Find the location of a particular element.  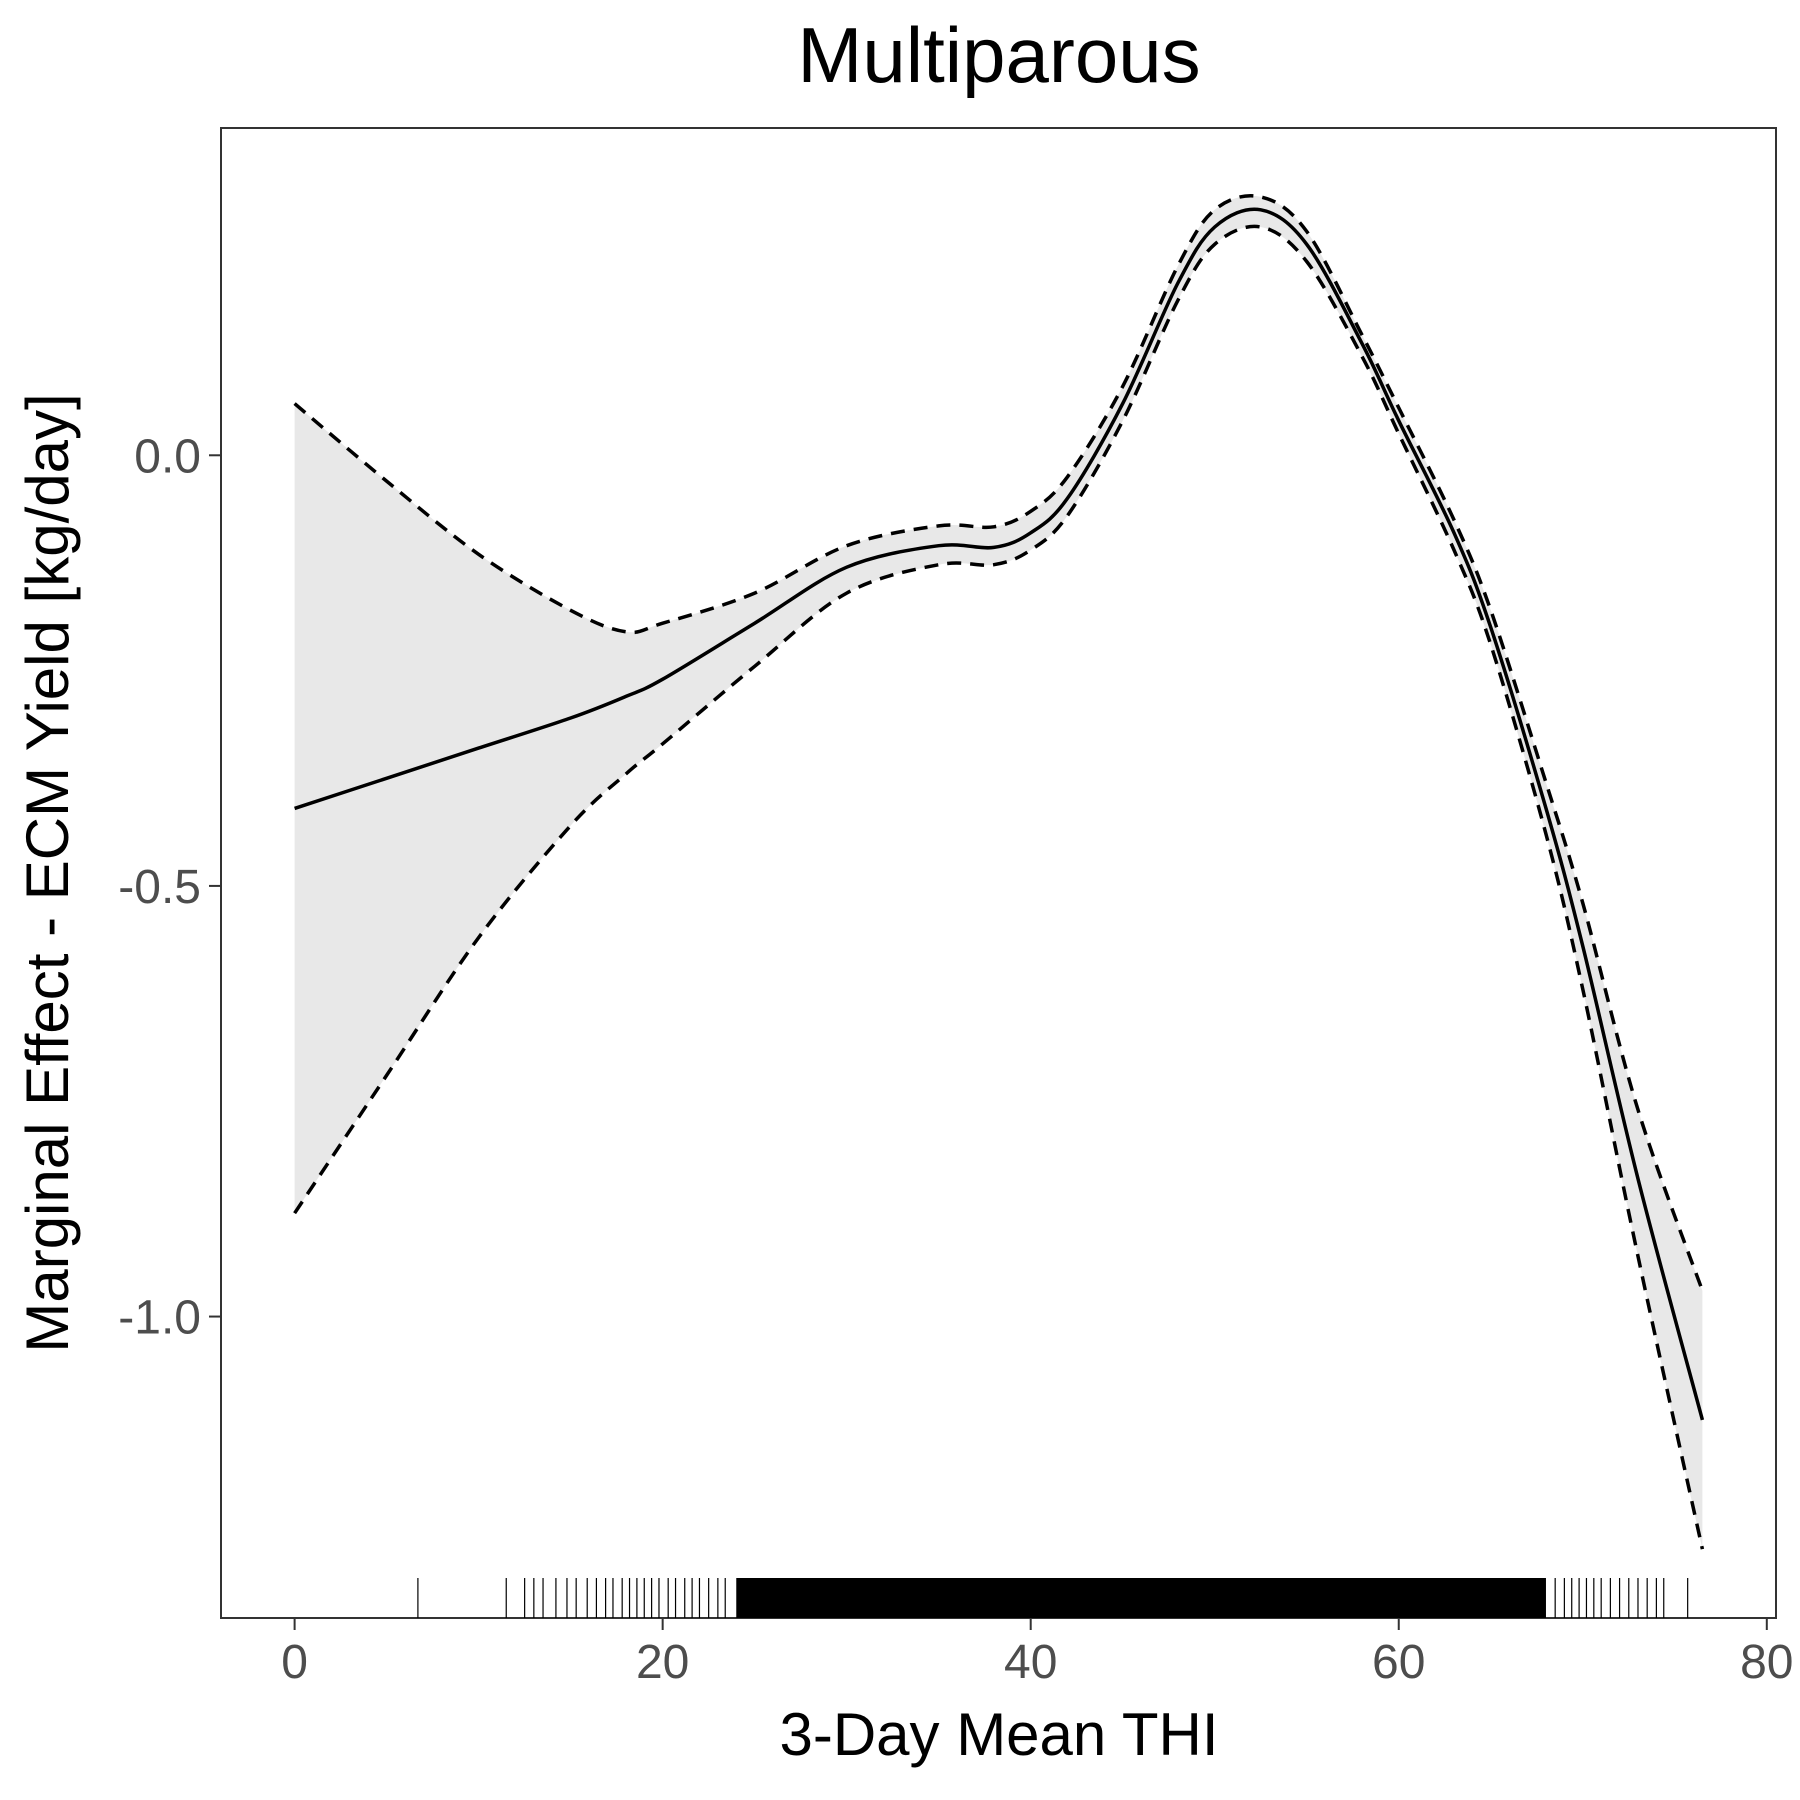

x-tick-label: 40 is located at coordinates (1030, 1662).